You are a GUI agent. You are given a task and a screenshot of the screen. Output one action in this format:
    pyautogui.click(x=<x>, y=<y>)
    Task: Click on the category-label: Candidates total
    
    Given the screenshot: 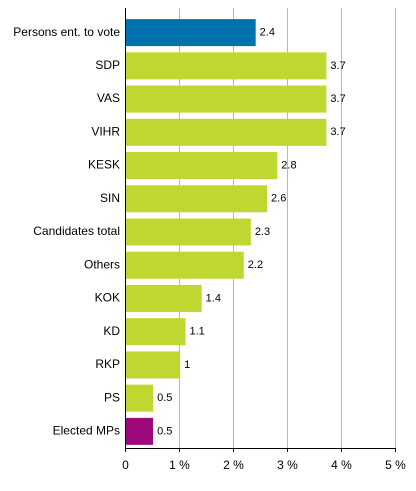 What is the action you would take?
    pyautogui.click(x=76, y=231)
    